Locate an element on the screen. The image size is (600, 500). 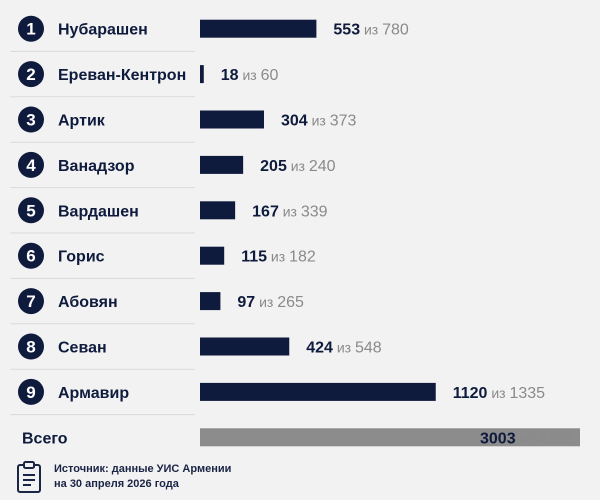
category-label: Армавир is located at coordinates (93, 393).